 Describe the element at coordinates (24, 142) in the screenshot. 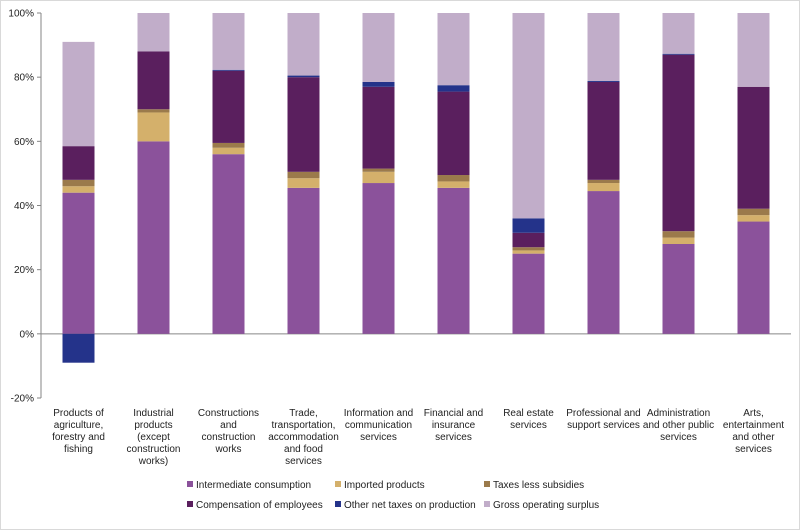

I see `y-tick-label: 60%` at that location.